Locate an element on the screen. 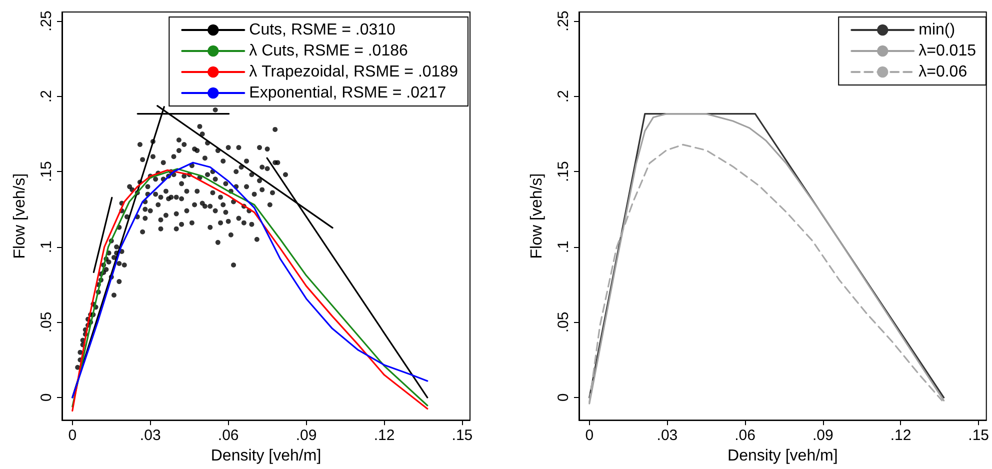 The width and height of the screenshot is (992, 469). legend-label: min() is located at coordinates (937, 30).